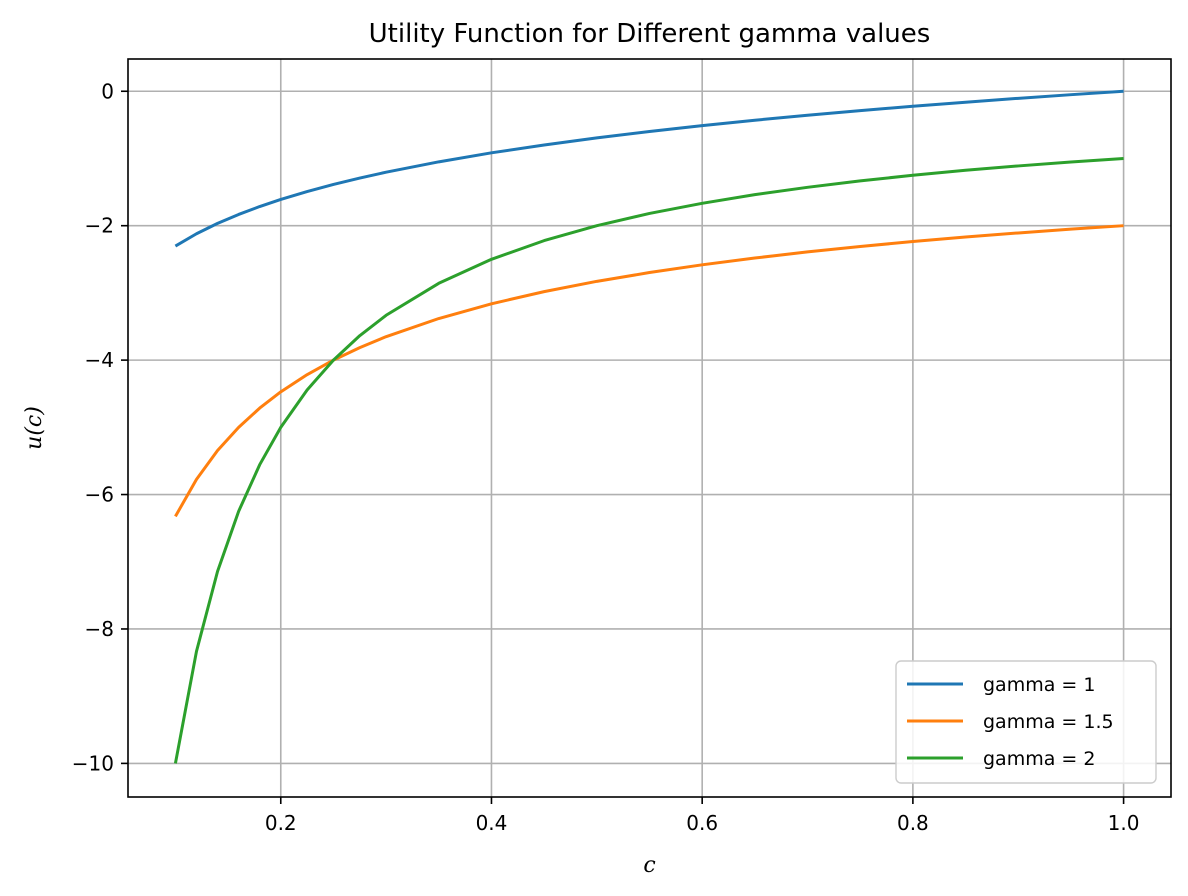 The width and height of the screenshot is (1188, 896). What do you see at coordinates (913, 823) in the screenshot?
I see `x-tick-label: 0.8` at bounding box center [913, 823].